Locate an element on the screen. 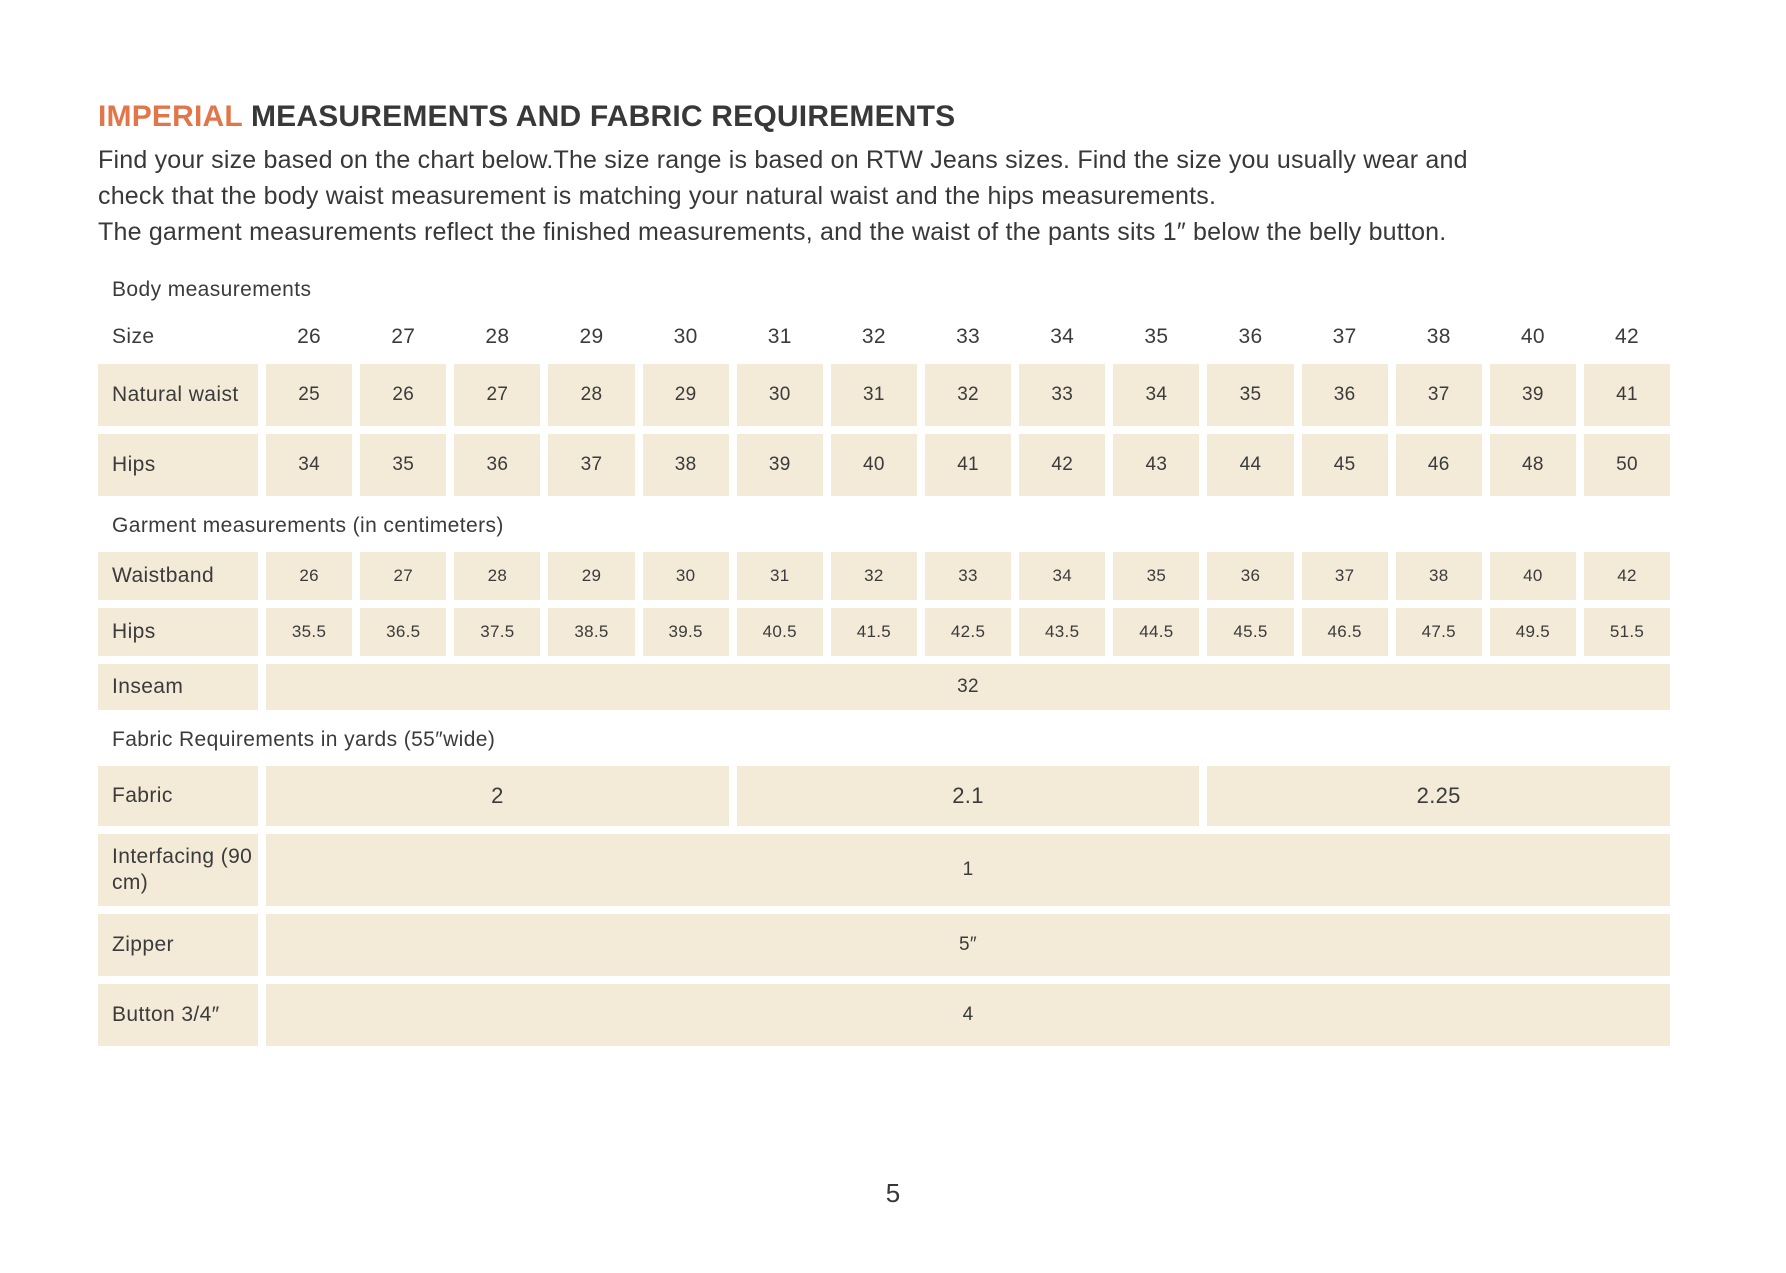 The image size is (1786, 1273). button-value: 4 is located at coordinates (968, 1015).